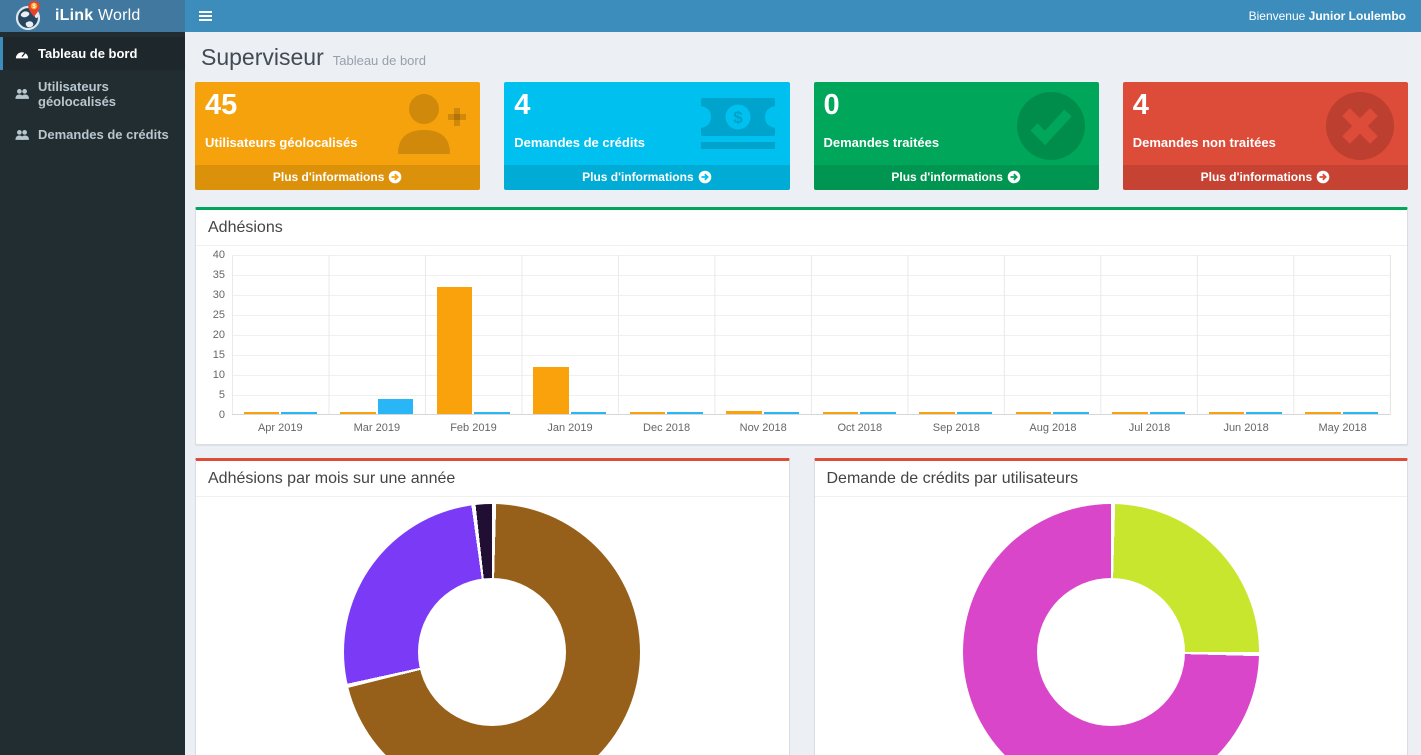  I want to click on sidebar-item-label: Demandes de crédits, so click(103, 134).